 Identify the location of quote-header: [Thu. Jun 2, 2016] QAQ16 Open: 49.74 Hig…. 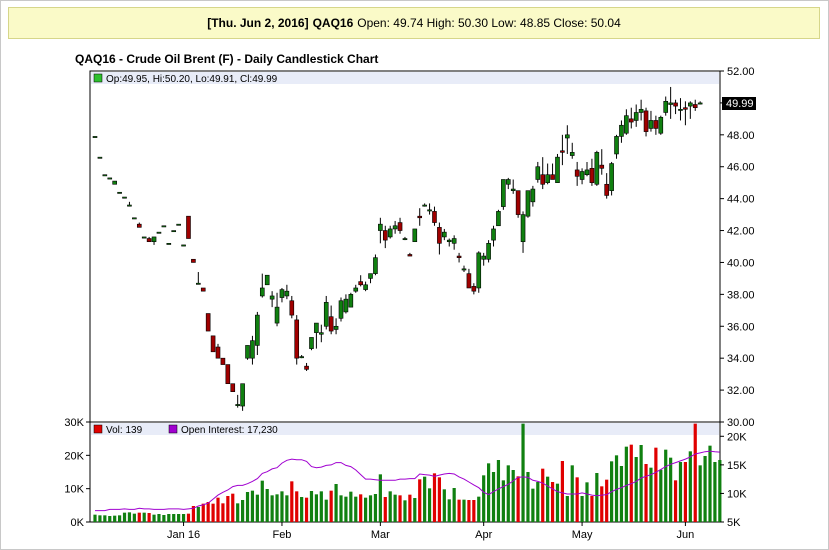
(414, 23).